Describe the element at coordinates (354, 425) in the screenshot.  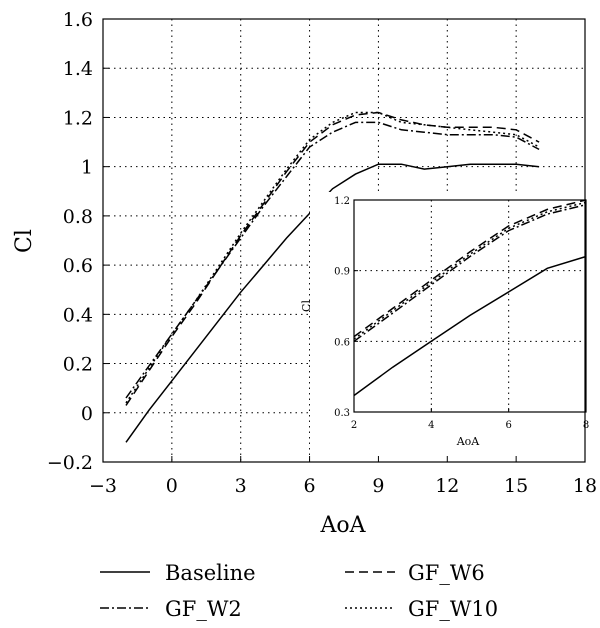
I see `inset-x-tick-label: 2` at that location.